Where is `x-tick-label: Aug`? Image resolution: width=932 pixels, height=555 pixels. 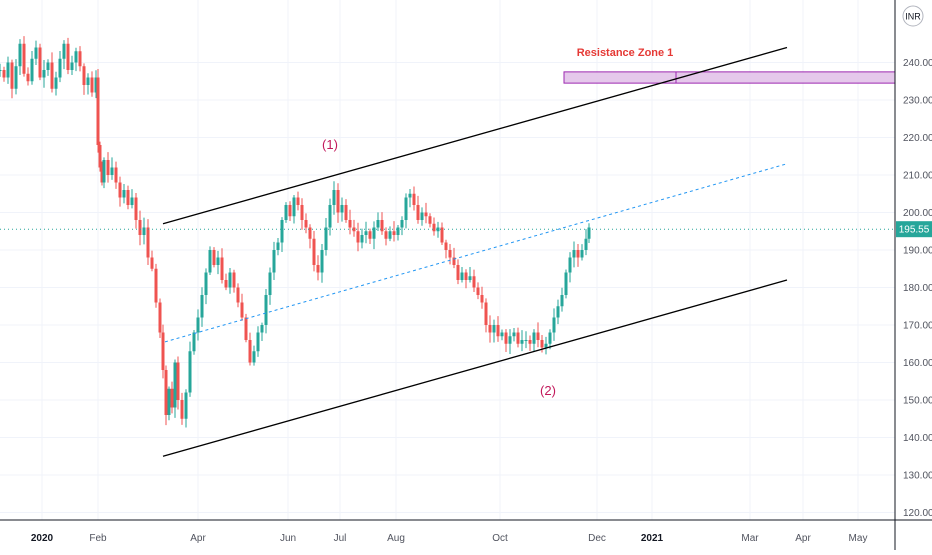 x-tick-label: Aug is located at coordinates (396, 538).